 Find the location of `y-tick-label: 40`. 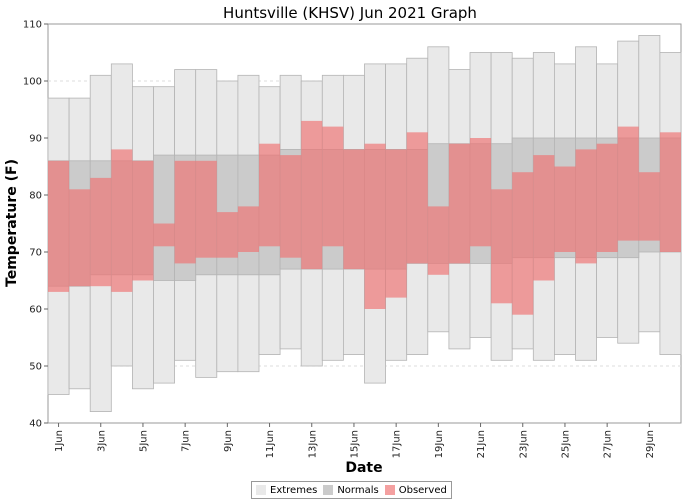

y-tick-label: 40 is located at coordinates (35, 424).